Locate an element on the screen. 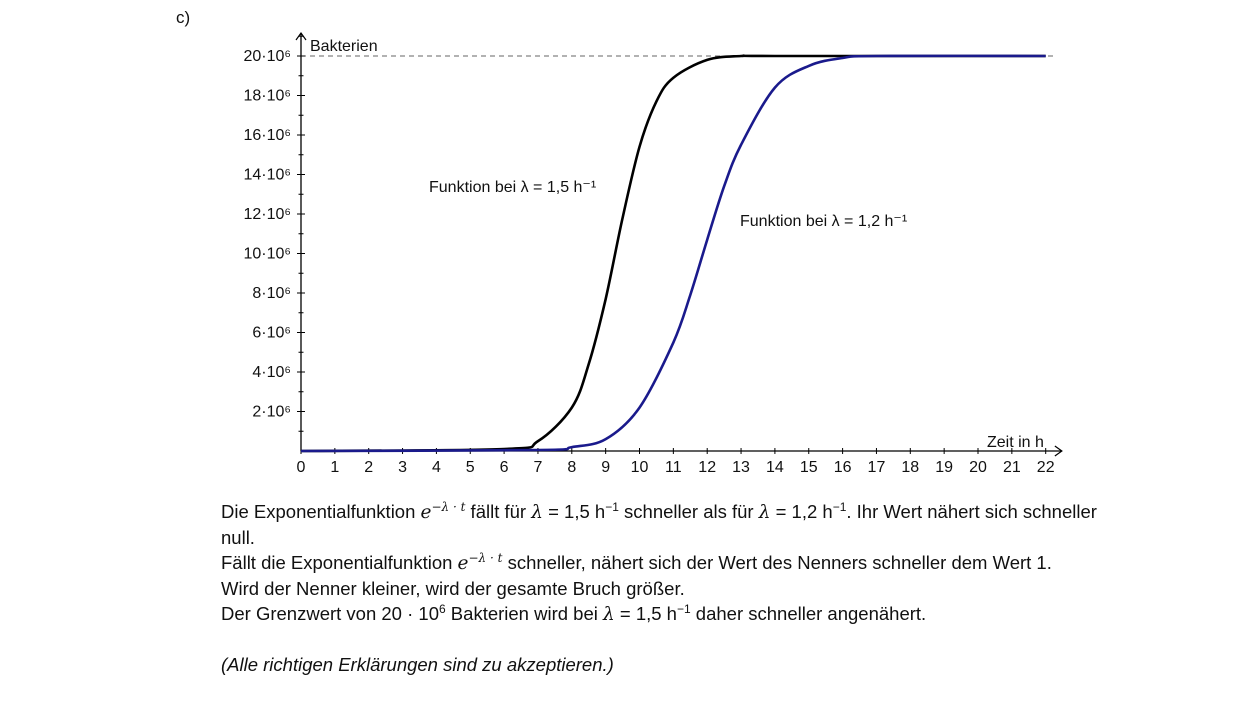  x-tick-label: 17 is located at coordinates (877, 467).